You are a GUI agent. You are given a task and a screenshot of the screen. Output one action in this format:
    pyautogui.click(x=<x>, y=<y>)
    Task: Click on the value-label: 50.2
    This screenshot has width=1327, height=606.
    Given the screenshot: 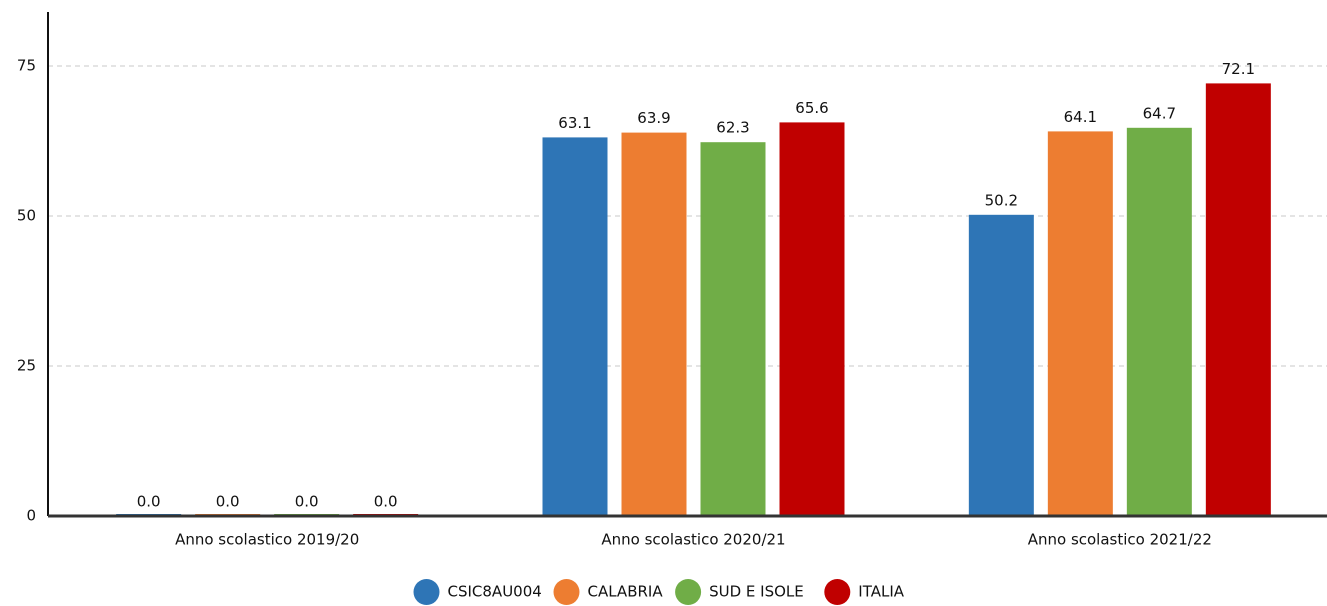 What is the action you would take?
    pyautogui.click(x=1001, y=200)
    